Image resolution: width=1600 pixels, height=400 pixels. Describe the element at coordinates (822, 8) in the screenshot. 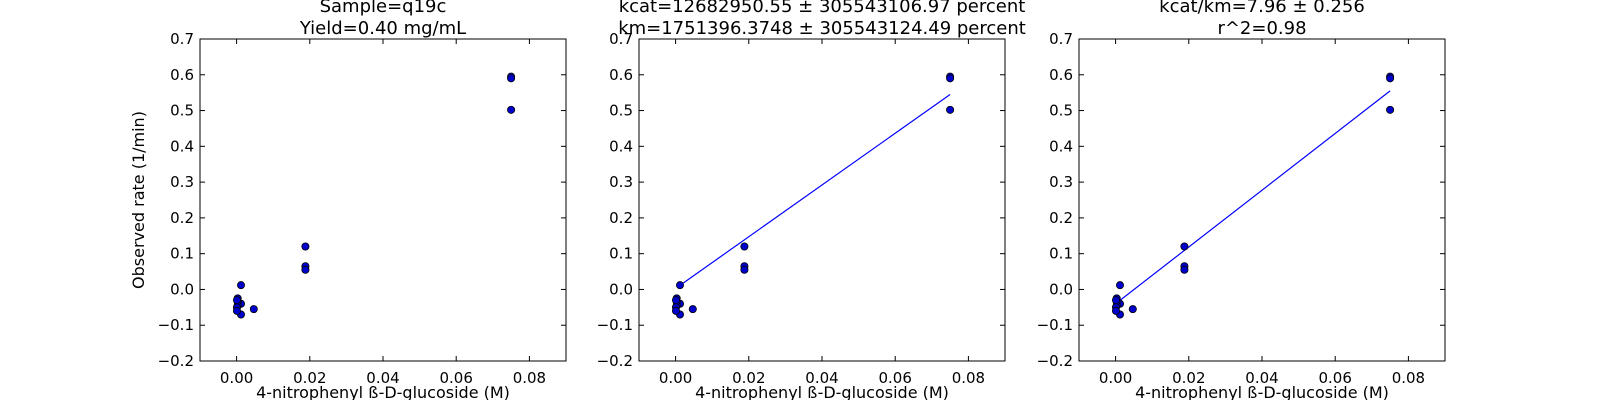

I see `chart-title-line: kcat=12682950.55 ± 305543106.97 percent` at that location.